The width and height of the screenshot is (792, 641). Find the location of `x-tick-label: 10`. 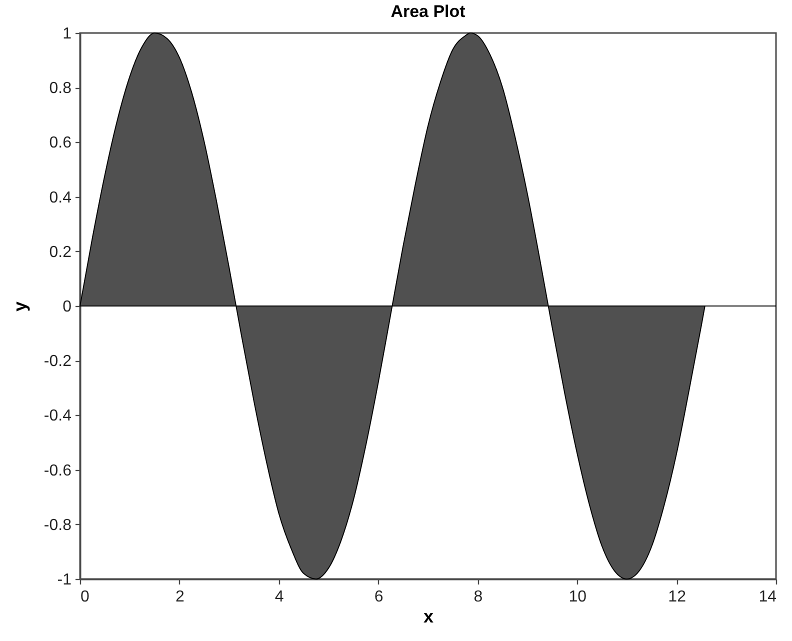

x-tick-label: 10 is located at coordinates (577, 597).